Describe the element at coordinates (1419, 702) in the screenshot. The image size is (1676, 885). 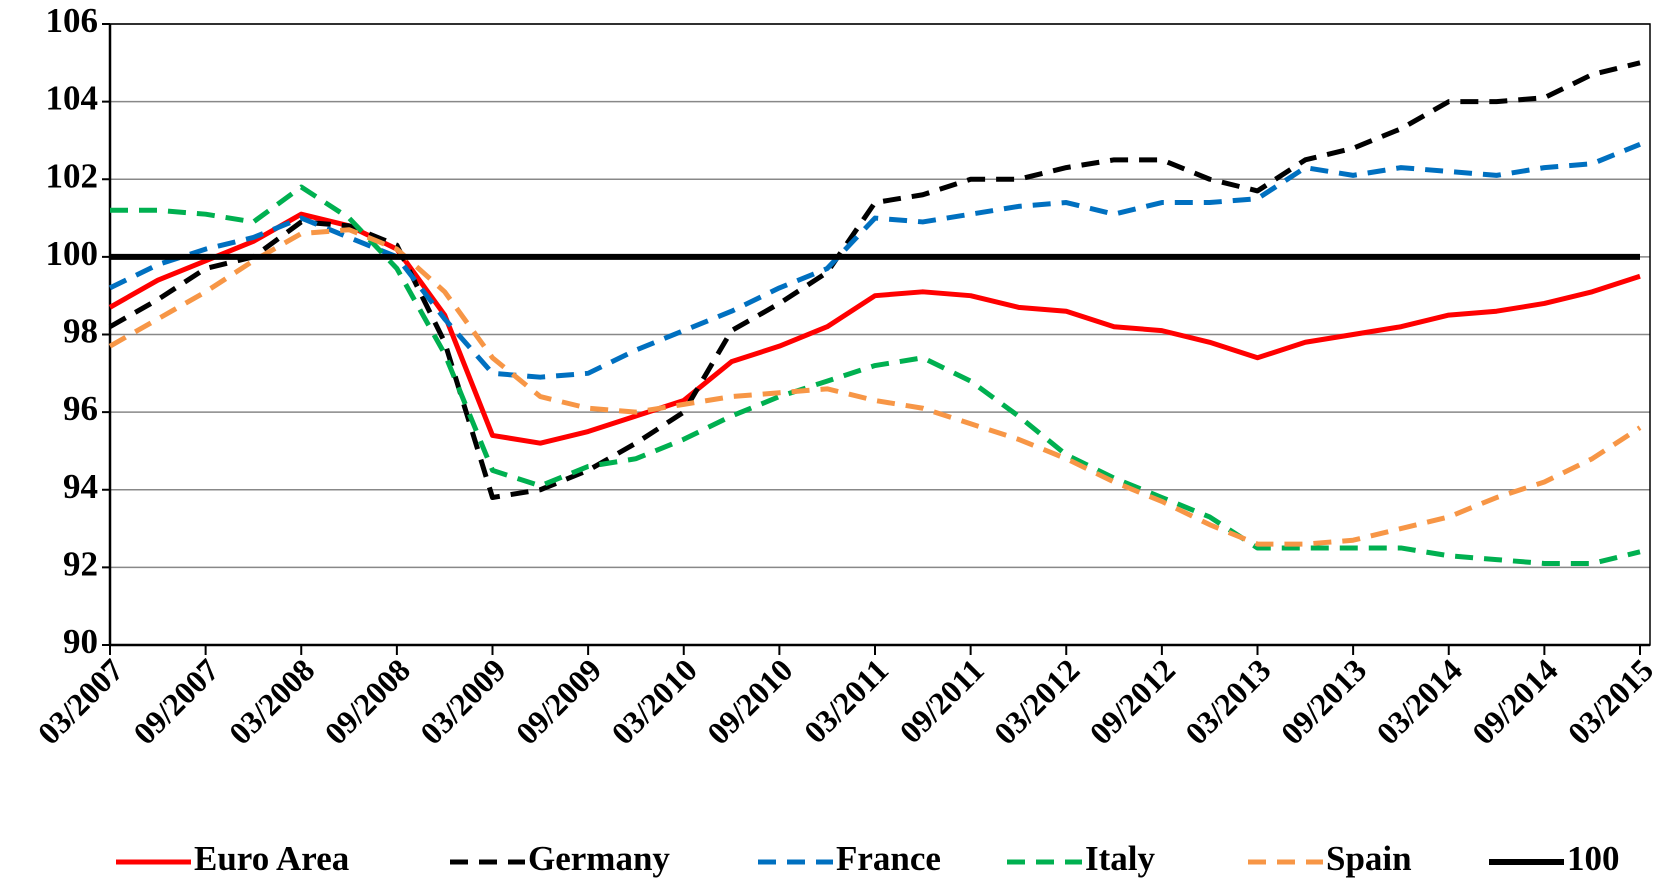
I see `x-tick-label: 03/2014` at that location.